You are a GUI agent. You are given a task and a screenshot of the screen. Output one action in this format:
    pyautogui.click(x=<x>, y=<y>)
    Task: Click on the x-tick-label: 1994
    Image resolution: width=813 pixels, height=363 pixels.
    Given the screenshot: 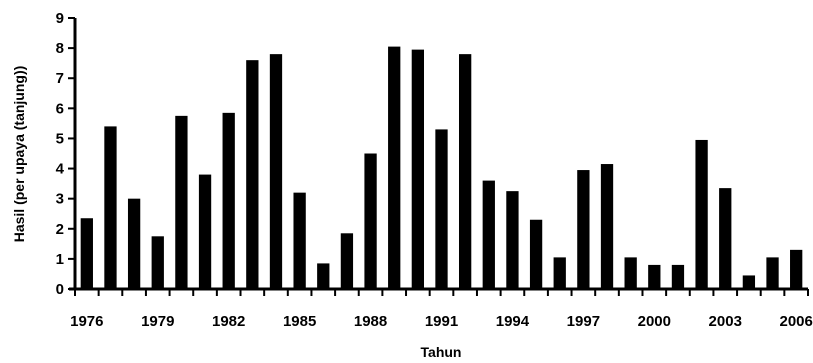 What is the action you would take?
    pyautogui.click(x=513, y=321)
    